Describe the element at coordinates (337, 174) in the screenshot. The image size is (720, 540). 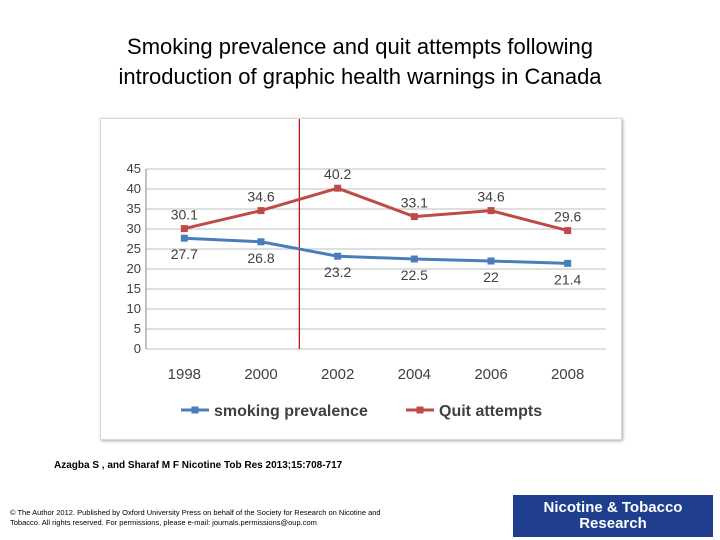
I see `data-label: 40.2` at that location.